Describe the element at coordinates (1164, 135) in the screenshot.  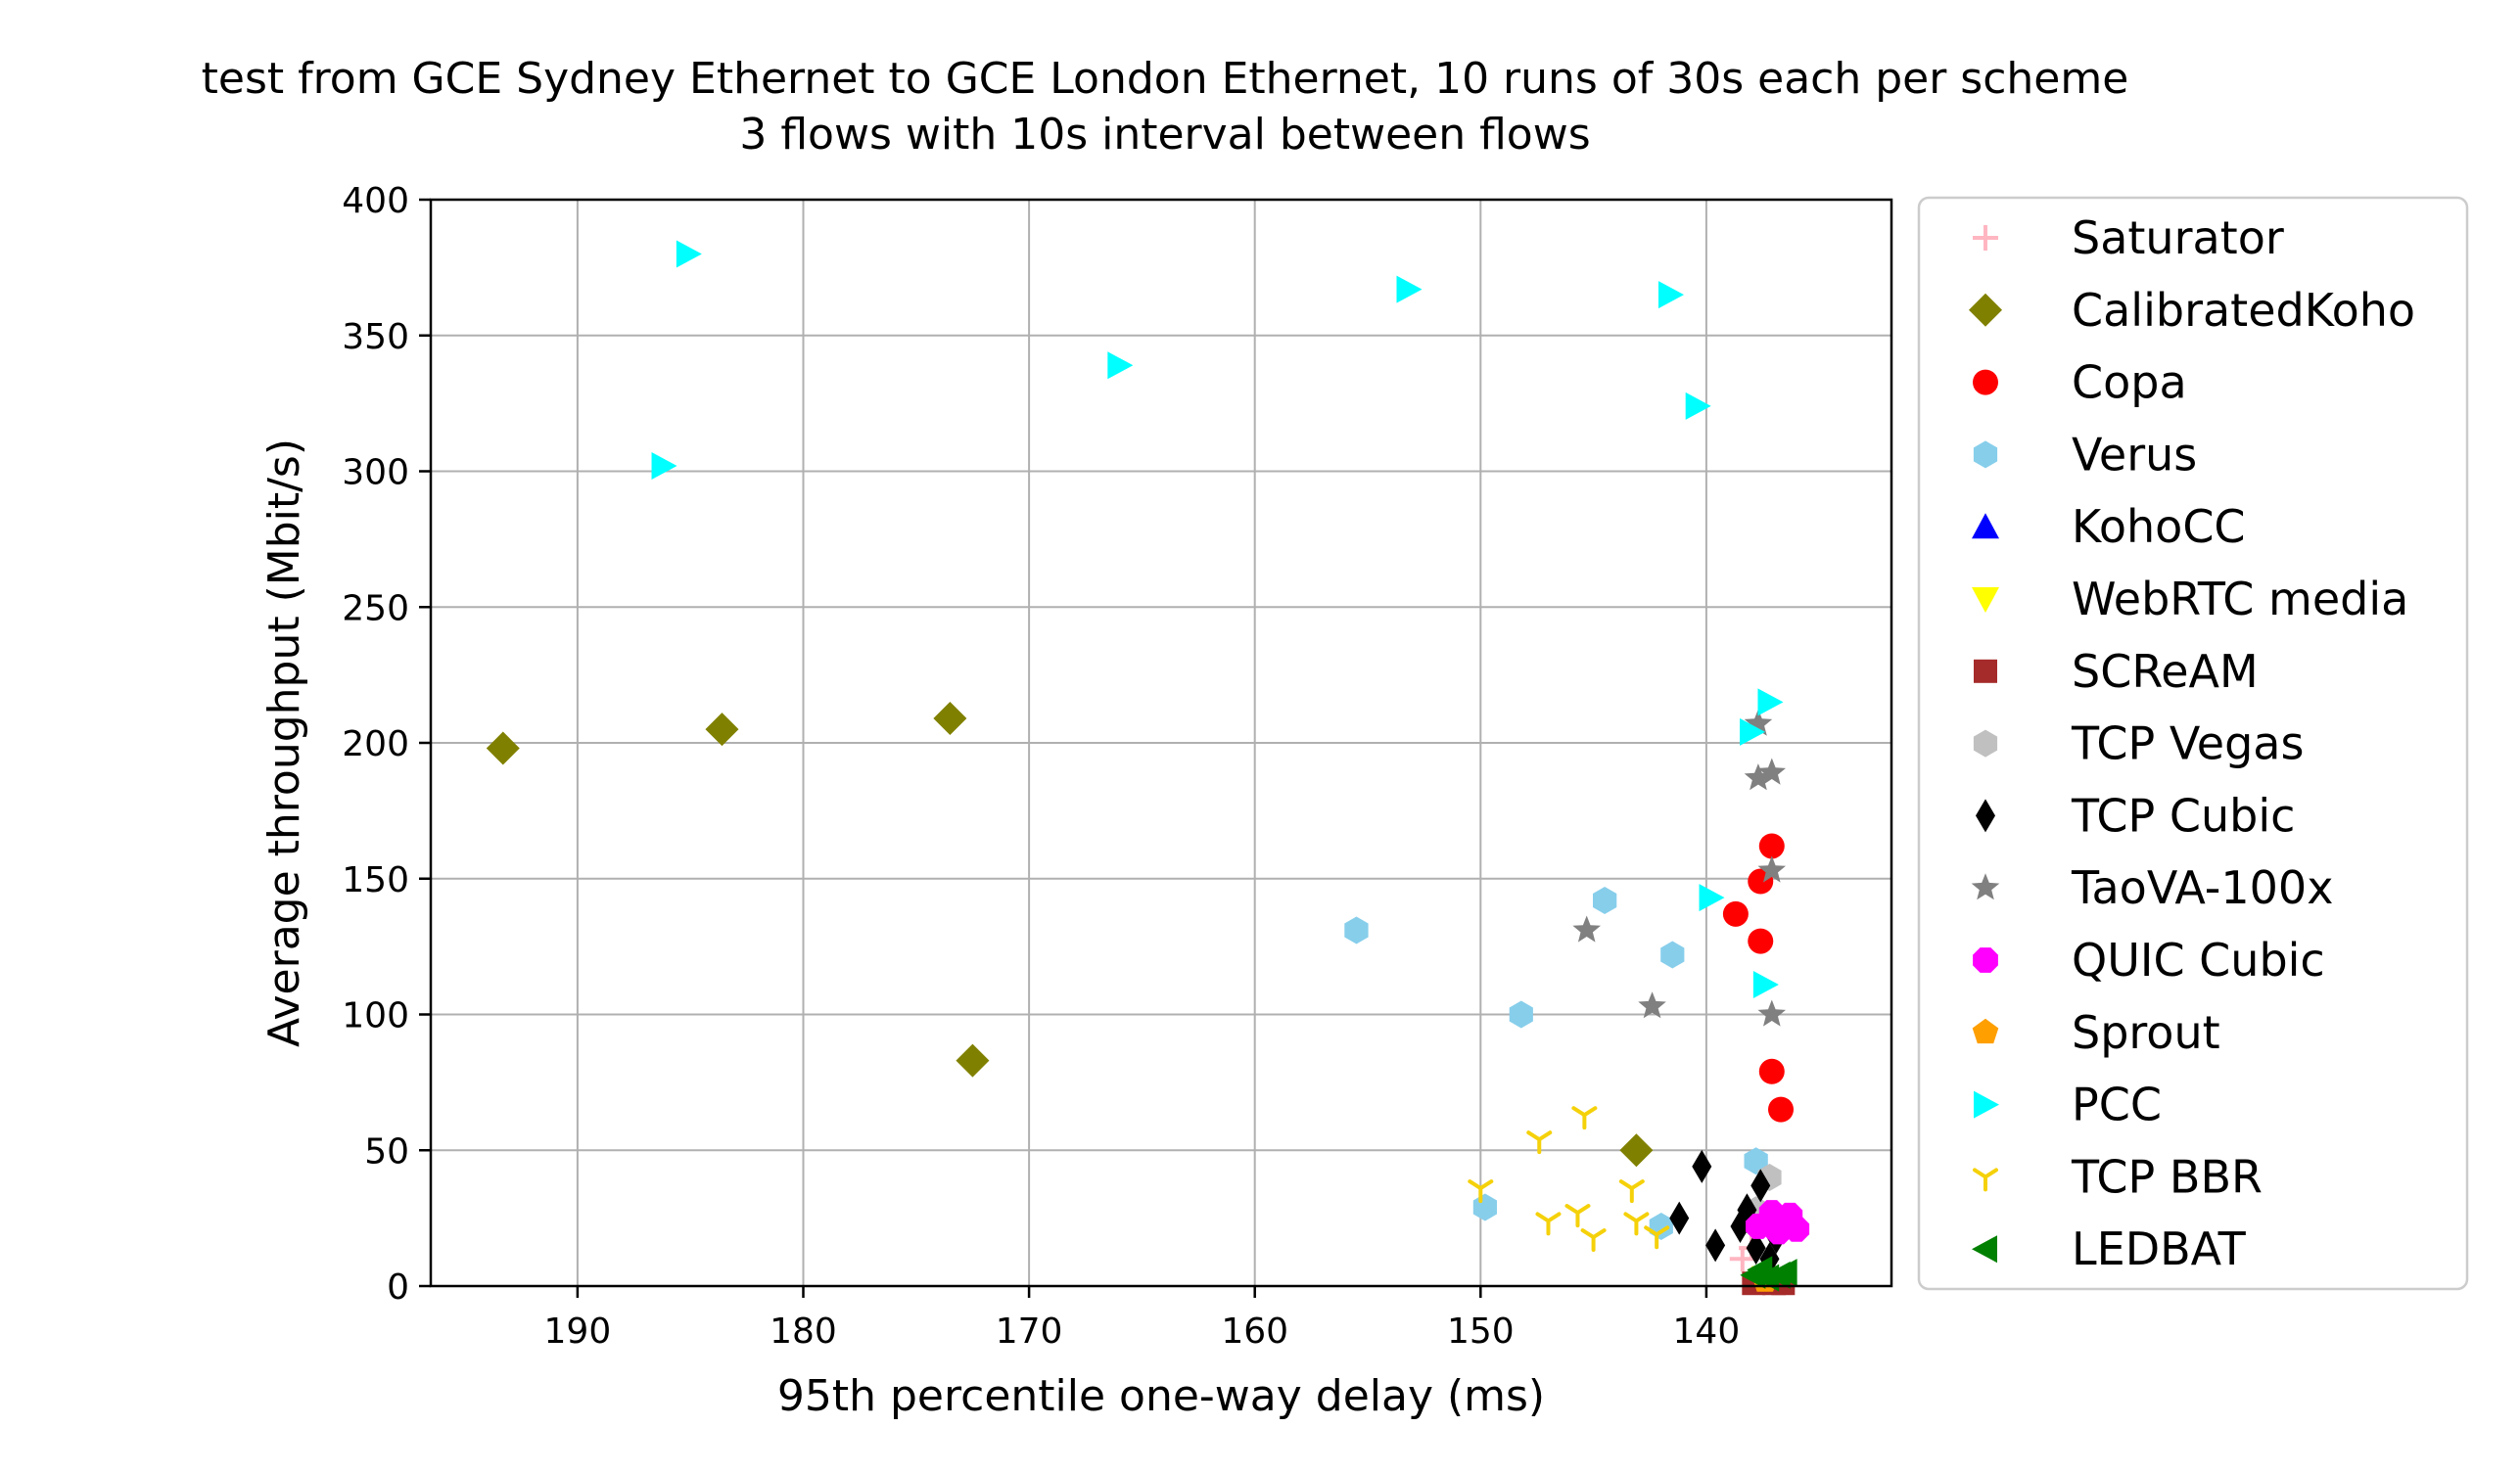
I see `chart-subtitle: 3 flows with 10s interval between flows` at that location.